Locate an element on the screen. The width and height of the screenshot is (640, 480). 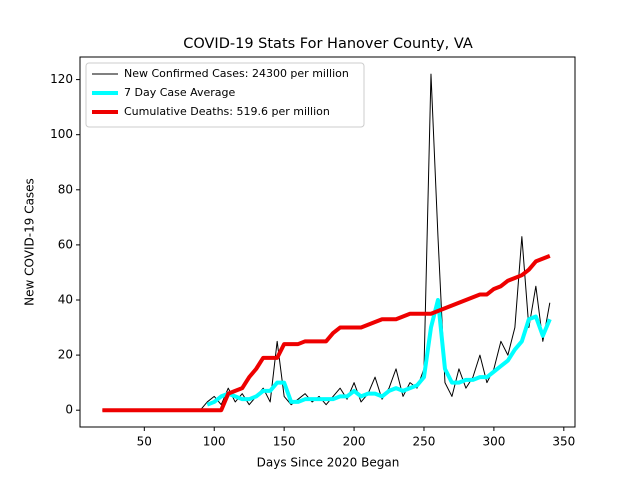
x-tick-label: 350 is located at coordinates (563, 442).